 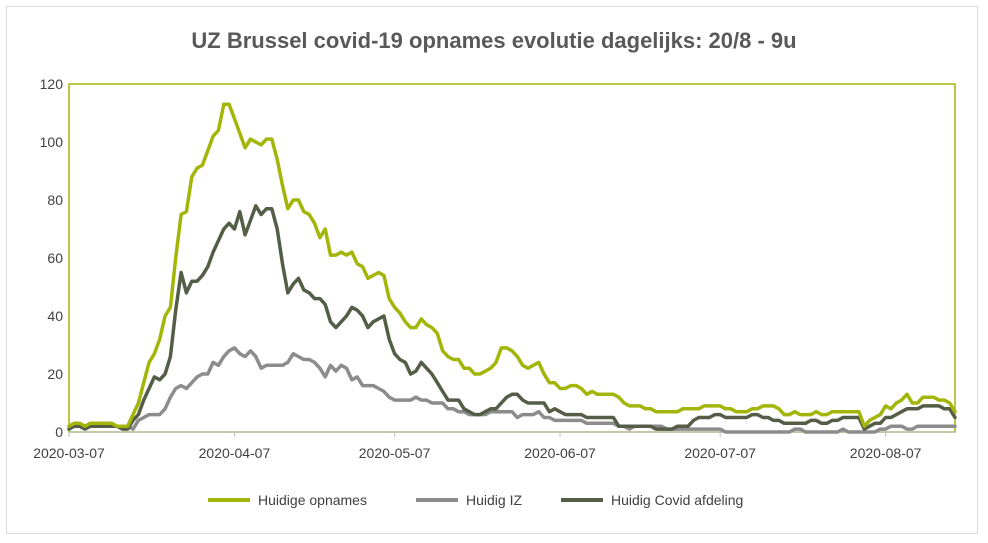 I want to click on x-tick-label: 2020-03-07, so click(x=69, y=453).